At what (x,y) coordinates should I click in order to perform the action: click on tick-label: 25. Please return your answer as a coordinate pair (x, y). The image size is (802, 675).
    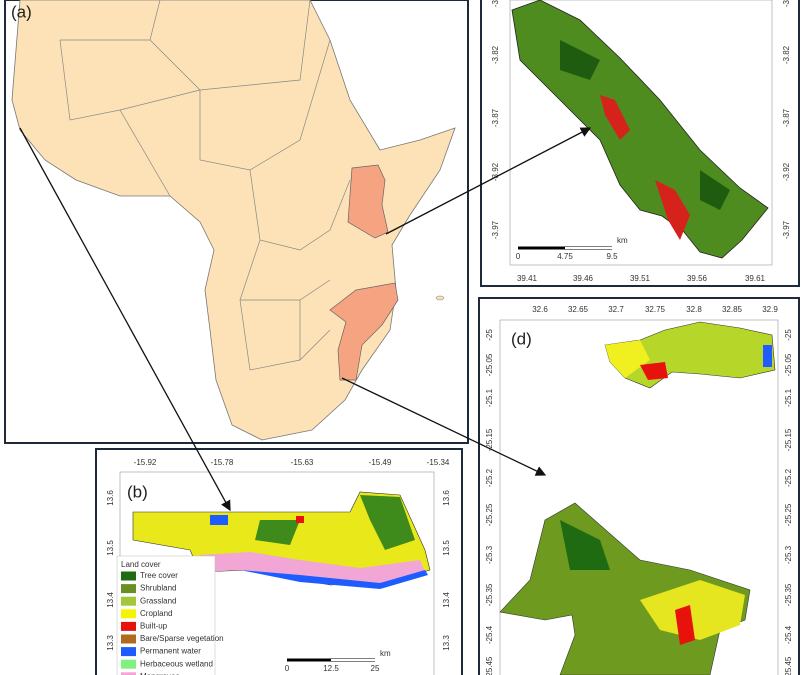
    Looking at the image, I should click on (375, 668).